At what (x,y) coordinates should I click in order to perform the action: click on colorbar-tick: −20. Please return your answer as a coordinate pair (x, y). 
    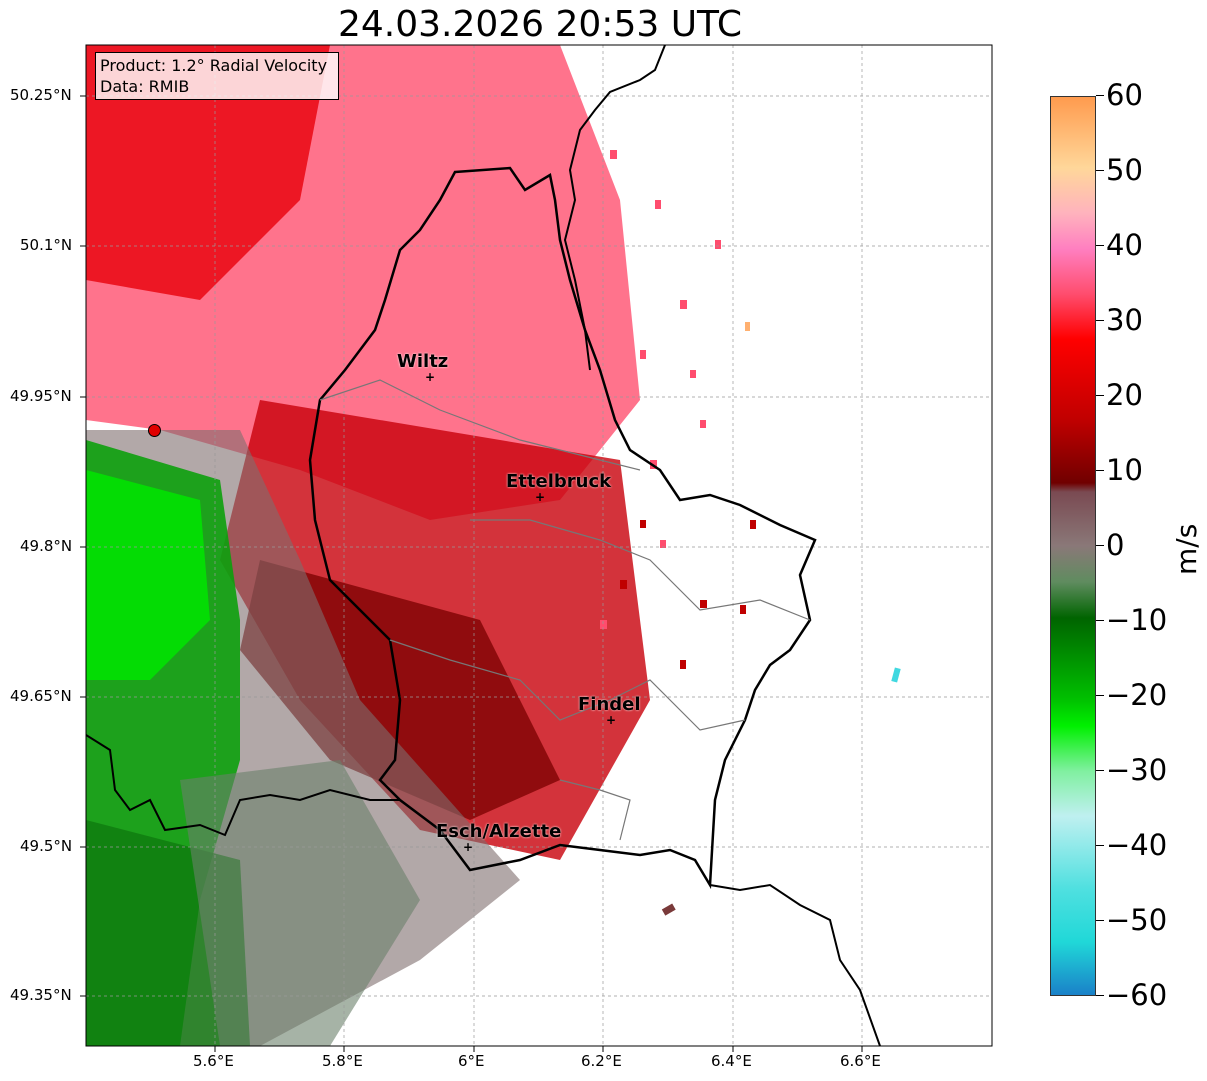
    Looking at the image, I should click on (1131, 695).